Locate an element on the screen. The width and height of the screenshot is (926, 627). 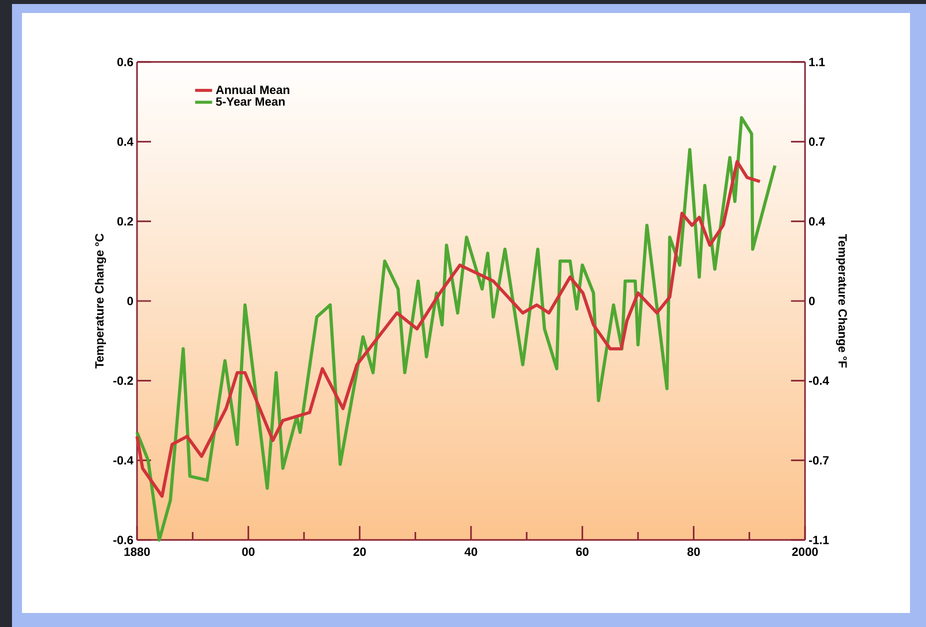
y2-tick-label: 0.4 is located at coordinates (817, 221).